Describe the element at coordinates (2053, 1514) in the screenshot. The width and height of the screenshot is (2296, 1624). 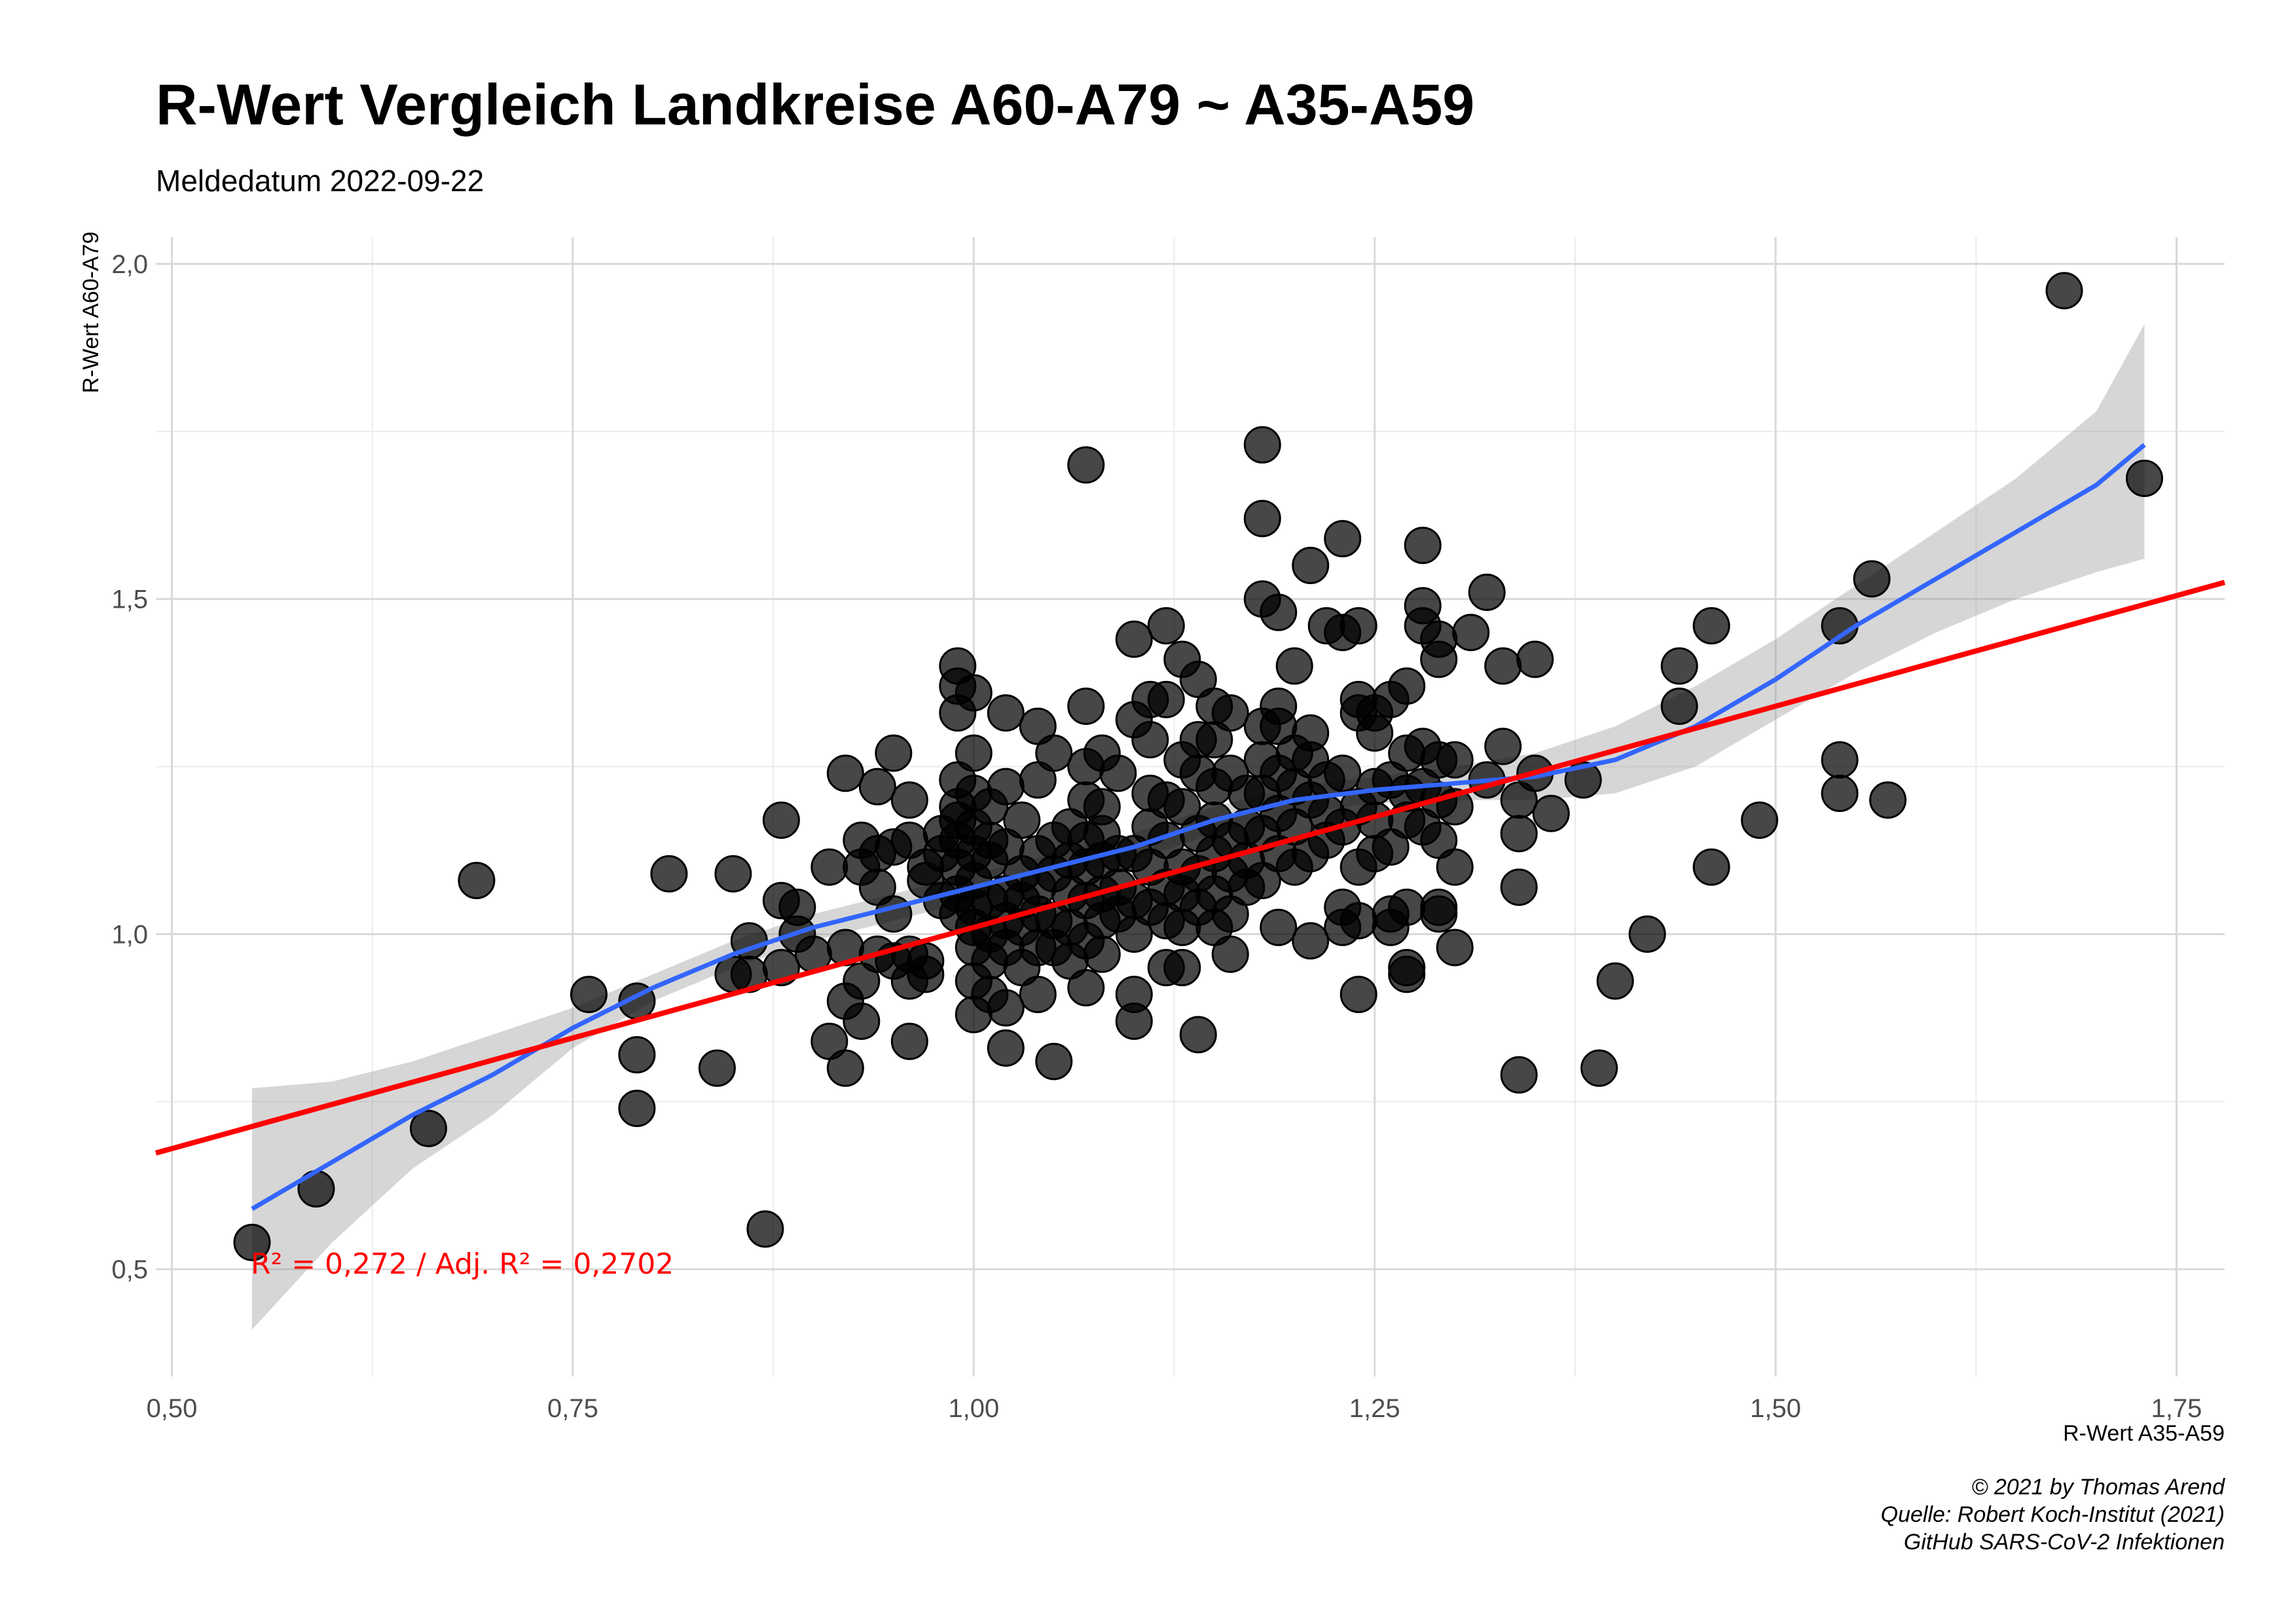
I see `caption-source: Quelle: Robert Koch-Institut (2021)` at that location.